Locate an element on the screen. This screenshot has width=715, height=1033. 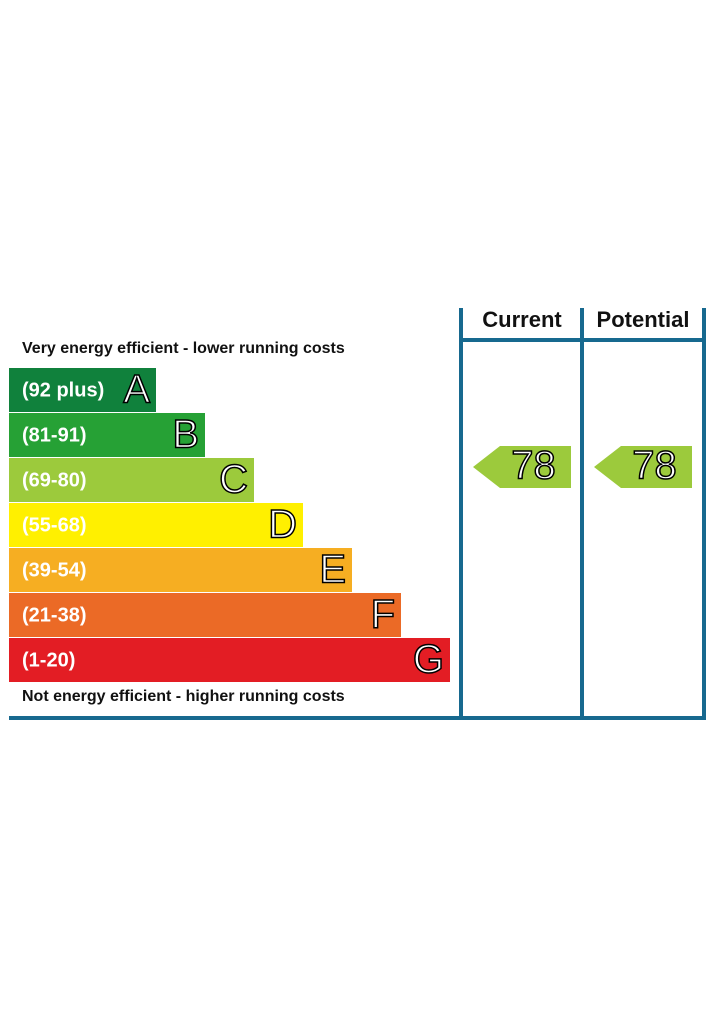
band-letter: C is located at coordinates (233, 480).